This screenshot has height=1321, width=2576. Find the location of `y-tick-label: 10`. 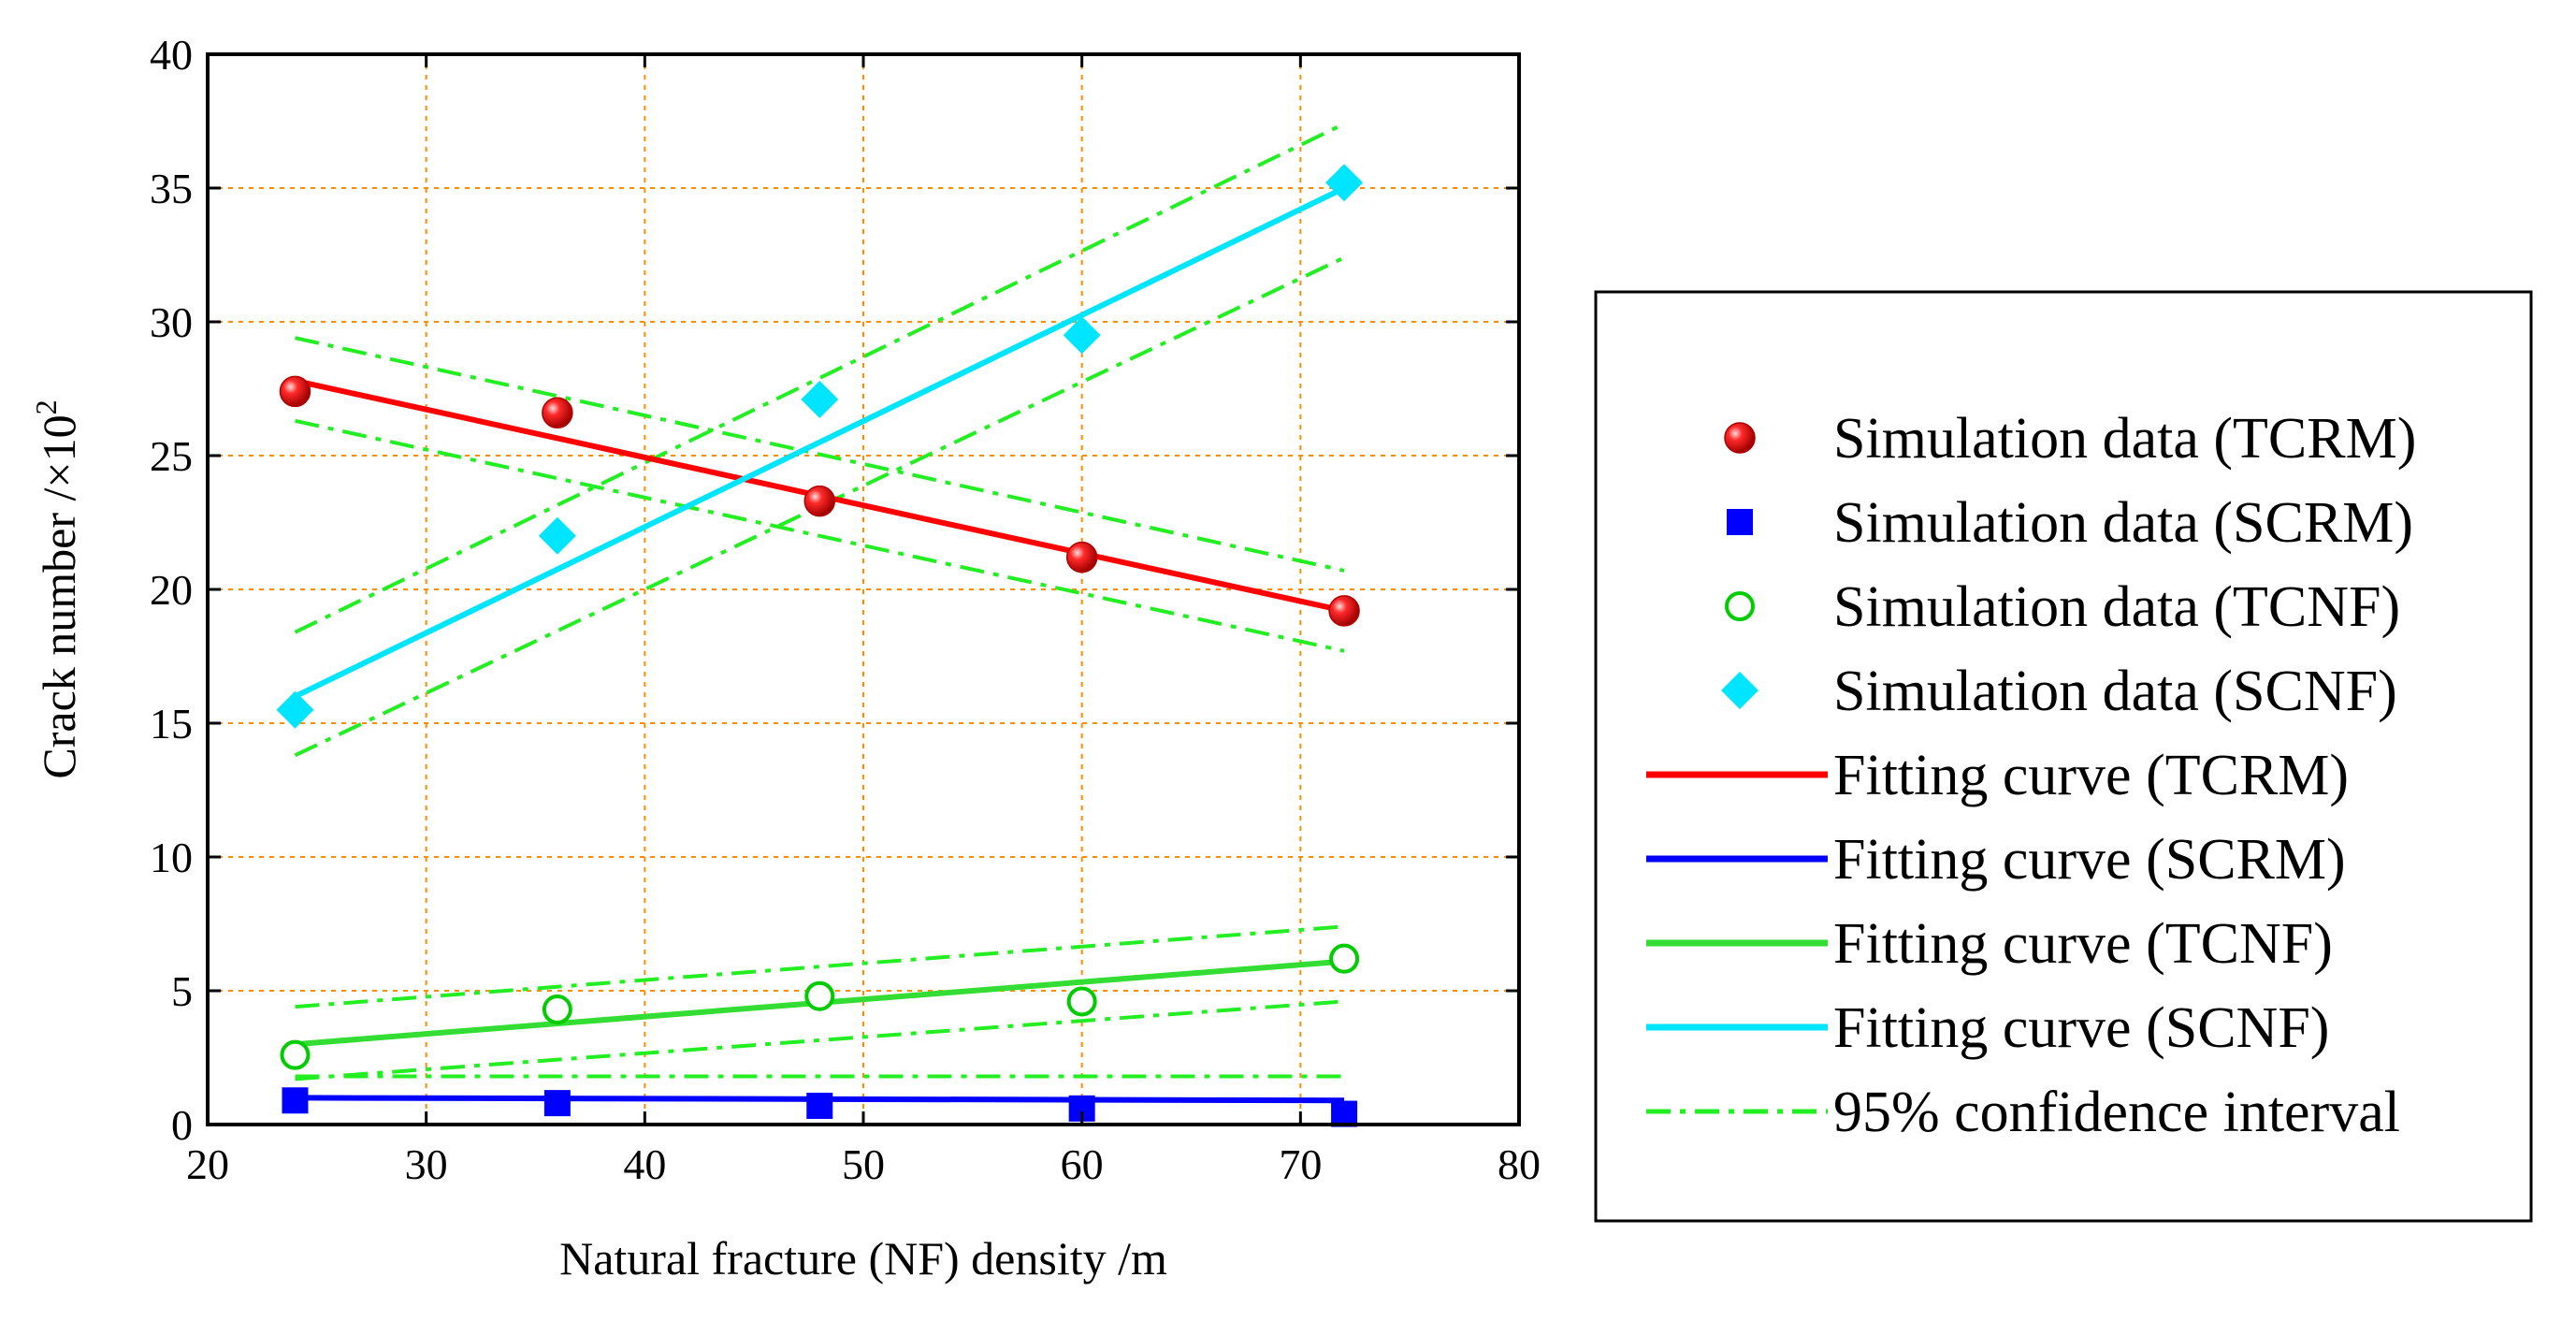

y-tick-label: 10 is located at coordinates (171, 857).